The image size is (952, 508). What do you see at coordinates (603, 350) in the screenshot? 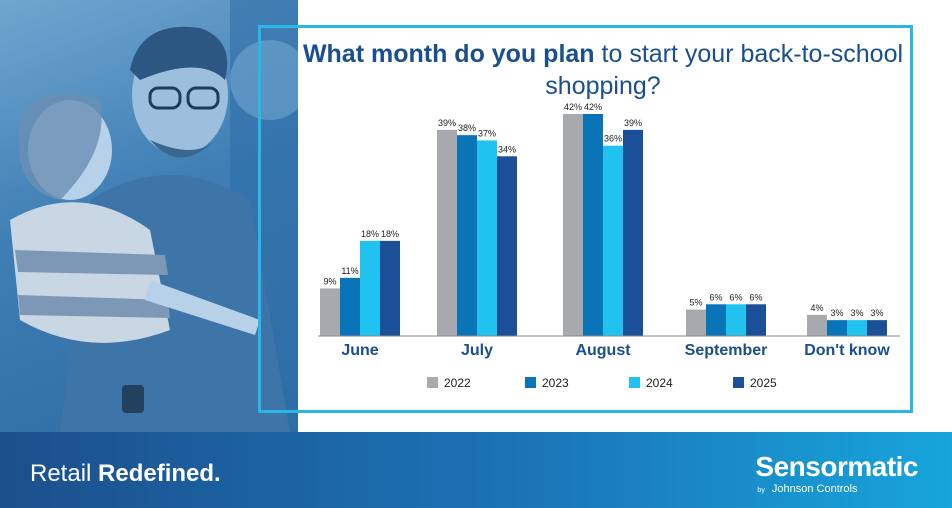
I see `category-label: August` at bounding box center [603, 350].